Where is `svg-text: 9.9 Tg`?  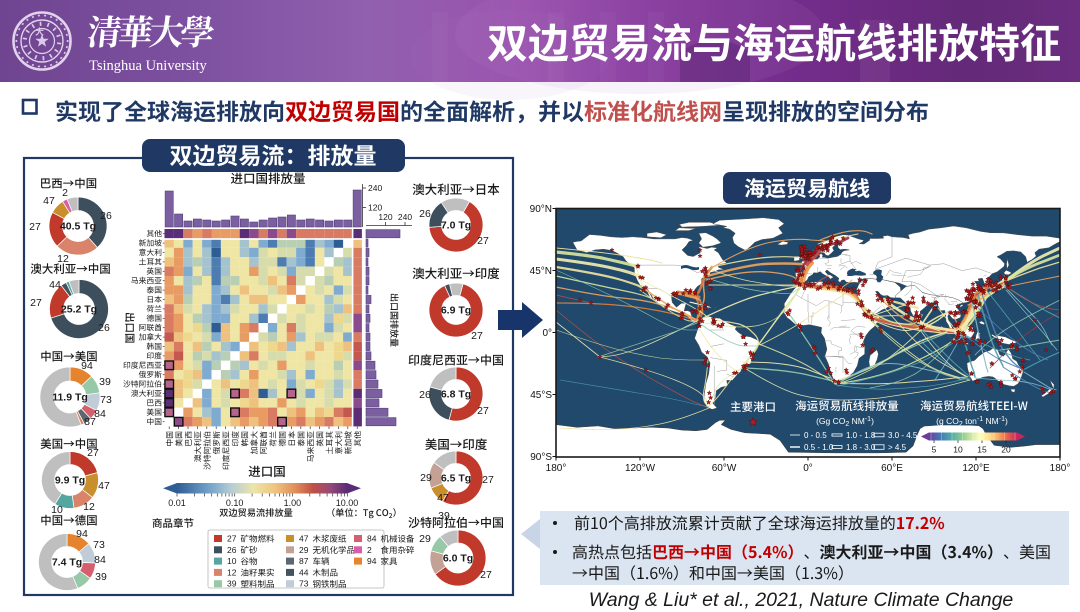
svg-text: 9.9 Tg is located at coordinates (70, 481).